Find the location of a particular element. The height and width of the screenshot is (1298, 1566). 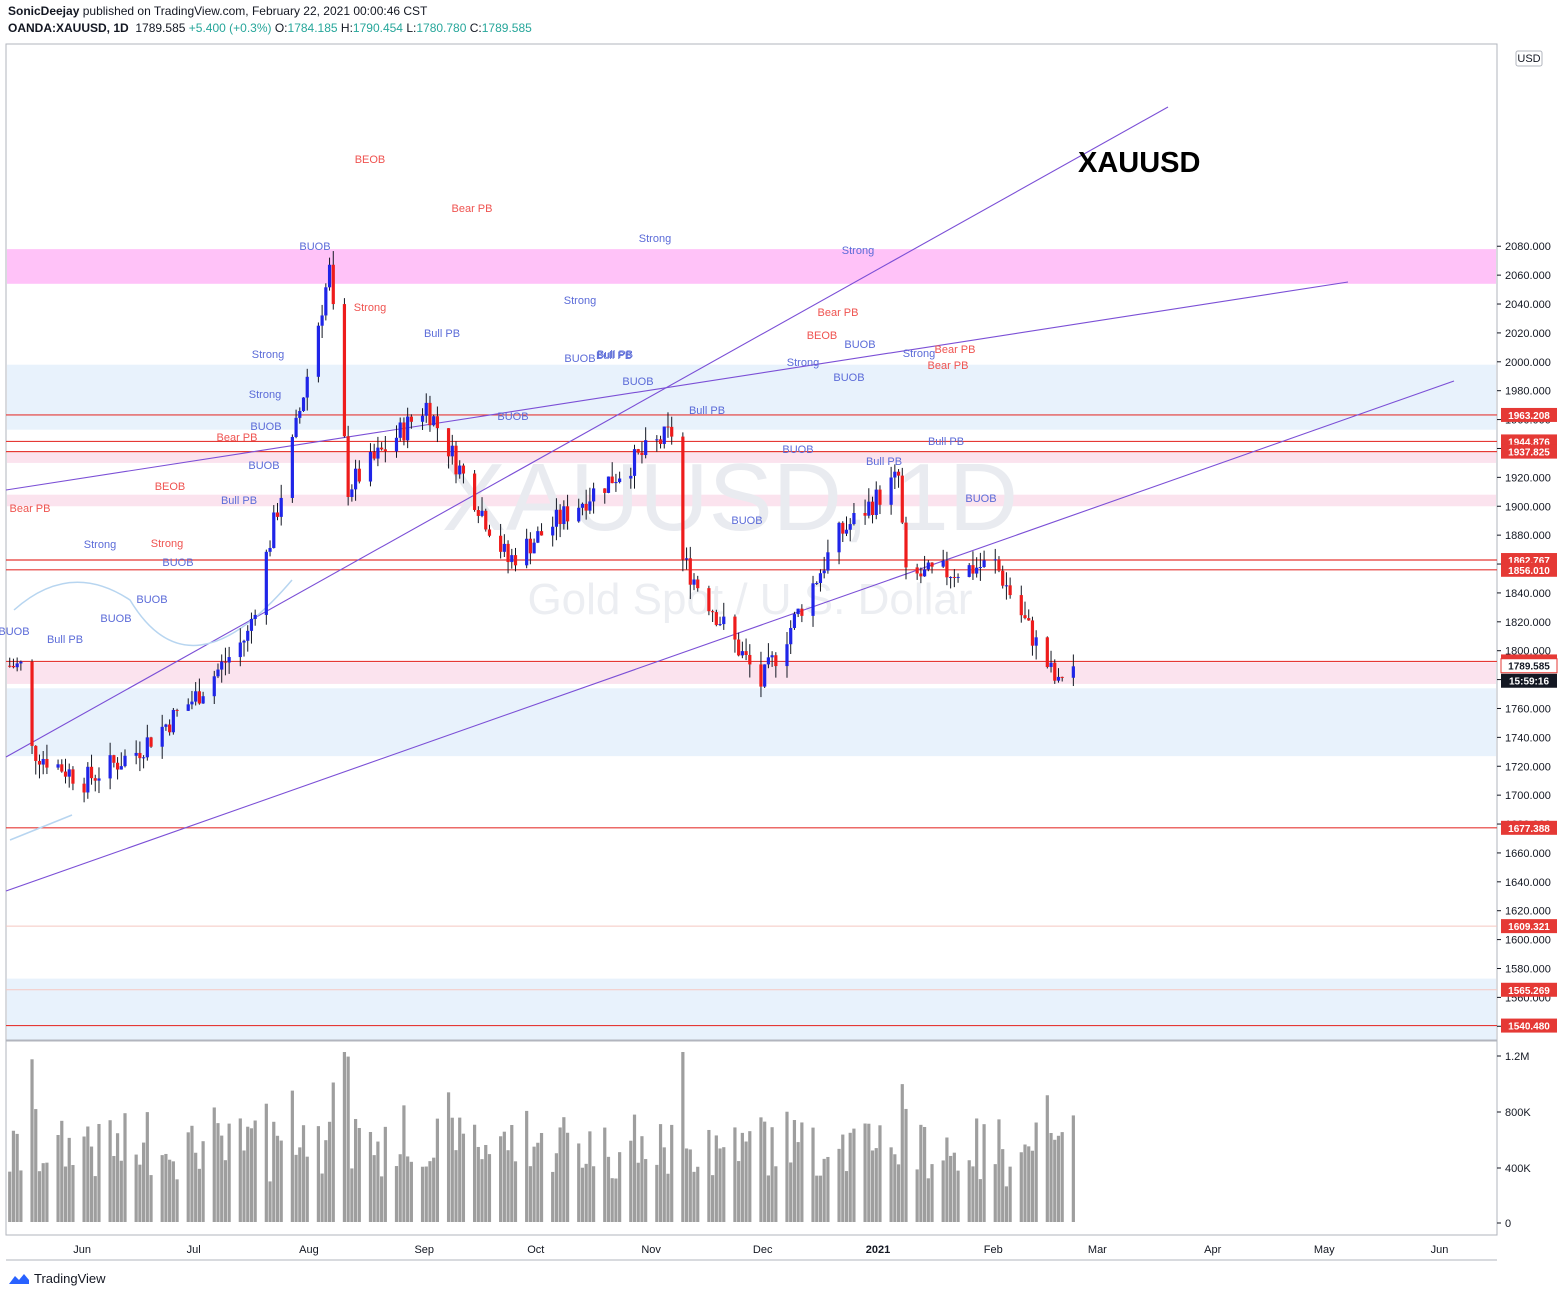

y-tick-label: 1820.000 is located at coordinates (1528, 623).